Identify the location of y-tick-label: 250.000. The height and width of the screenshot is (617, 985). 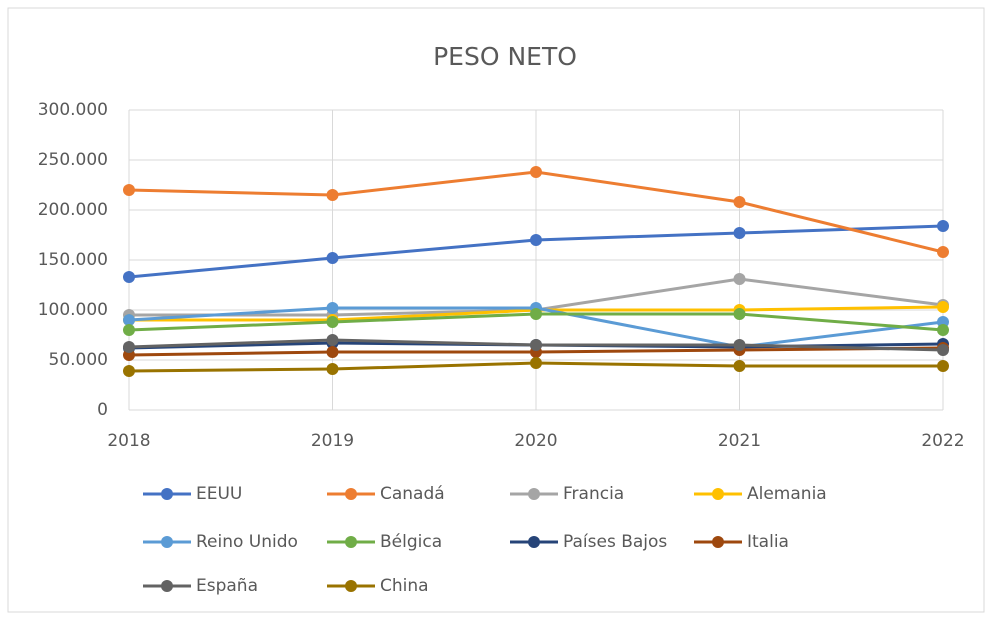
(73, 160).